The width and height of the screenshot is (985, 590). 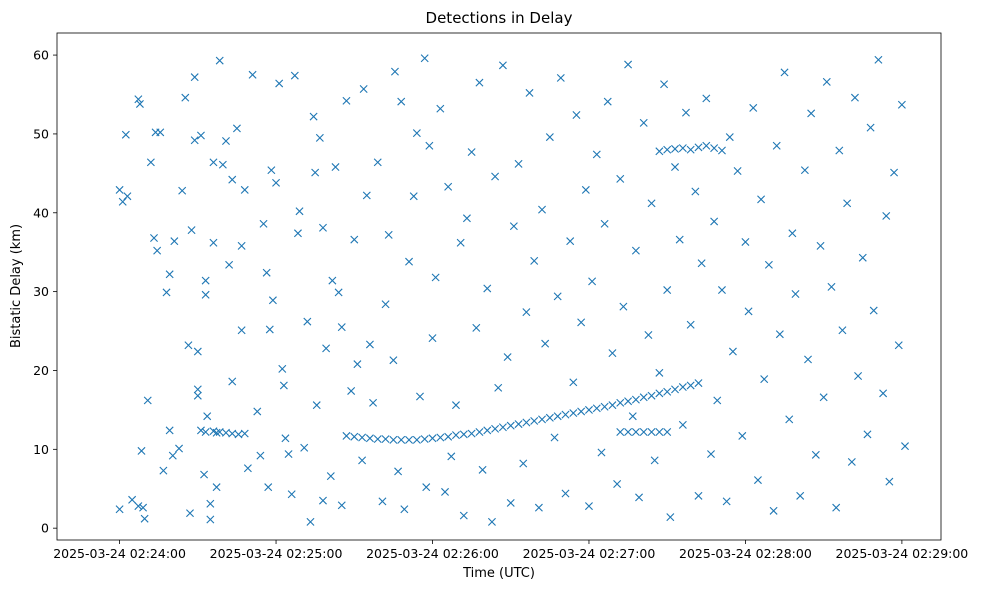 I want to click on y-tick-label: 20, so click(x=41, y=370).